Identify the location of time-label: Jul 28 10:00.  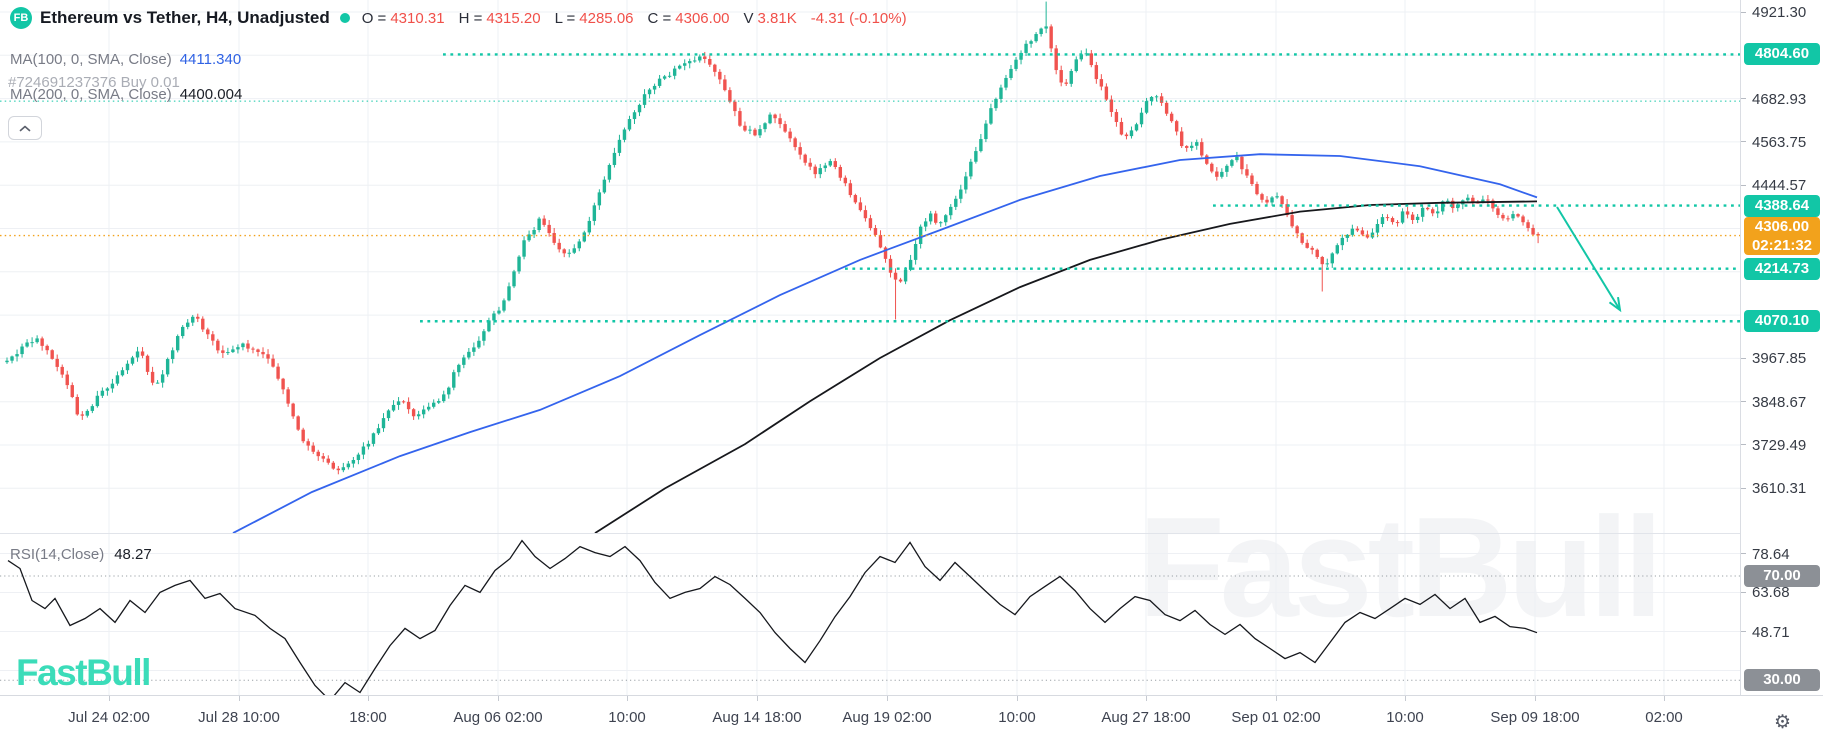
(239, 717).